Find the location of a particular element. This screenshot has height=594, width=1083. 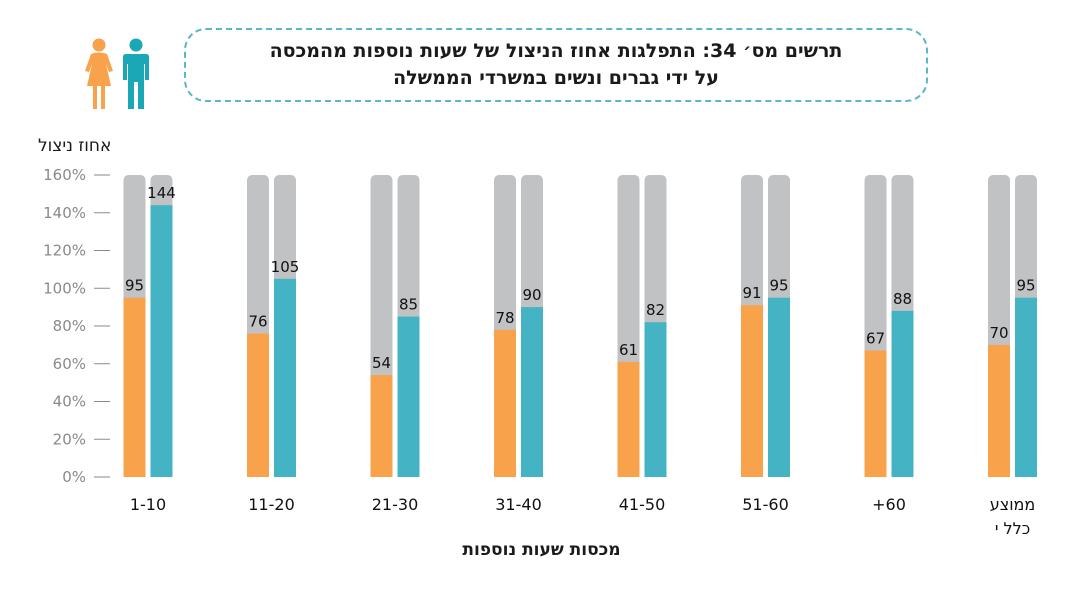

data-label-women: 95 is located at coordinates (134, 286).